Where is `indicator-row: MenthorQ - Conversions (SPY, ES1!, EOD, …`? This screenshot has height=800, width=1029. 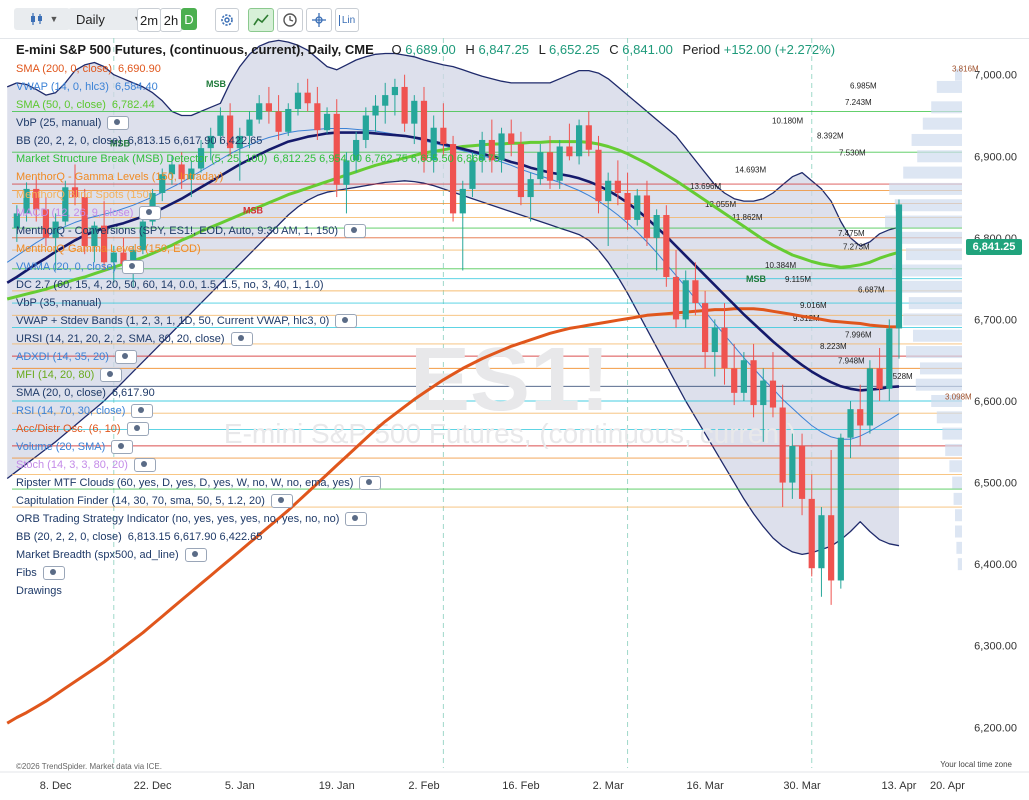 indicator-row: MenthorQ - Conversions (SPY, ES1!, EOD, … is located at coordinates (466, 231).